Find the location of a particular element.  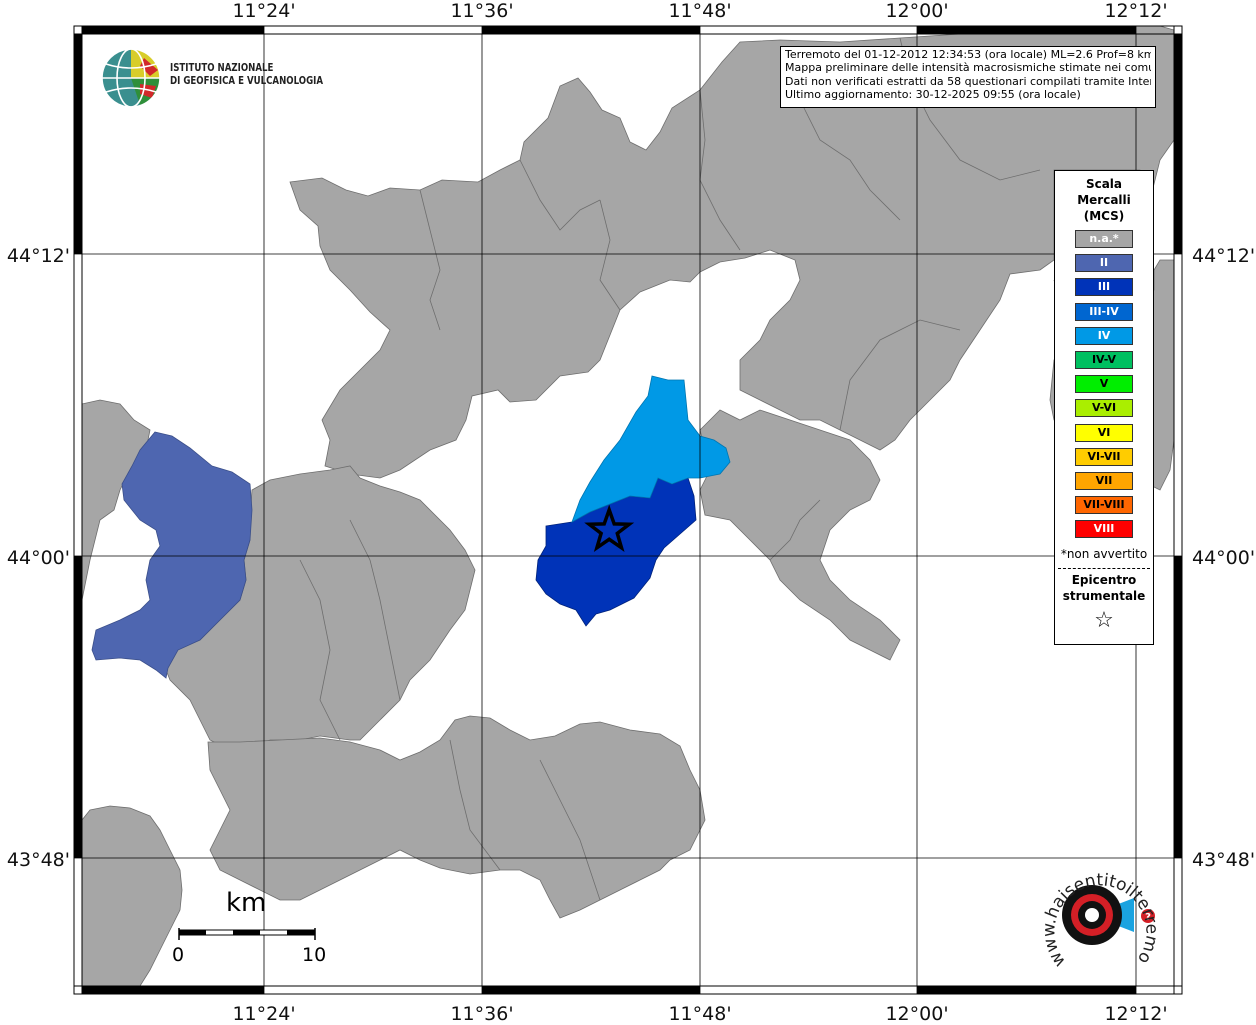

scale-tick-start: 0 is located at coordinates (178, 955).